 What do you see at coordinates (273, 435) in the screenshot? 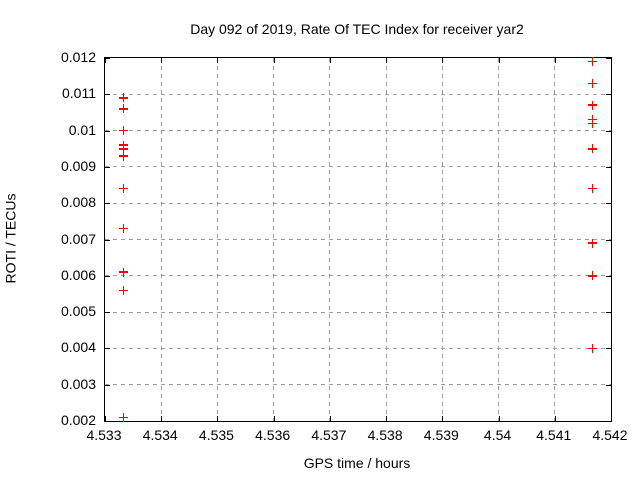
I see `x-tick-label: 4.536` at bounding box center [273, 435].